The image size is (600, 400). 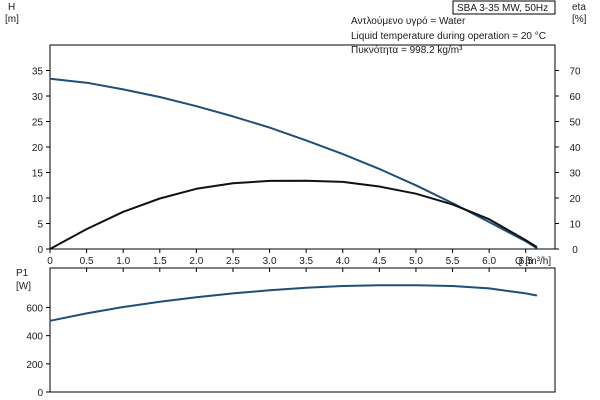 I want to click on y-tick-label-left: 25, so click(x=38, y=123).